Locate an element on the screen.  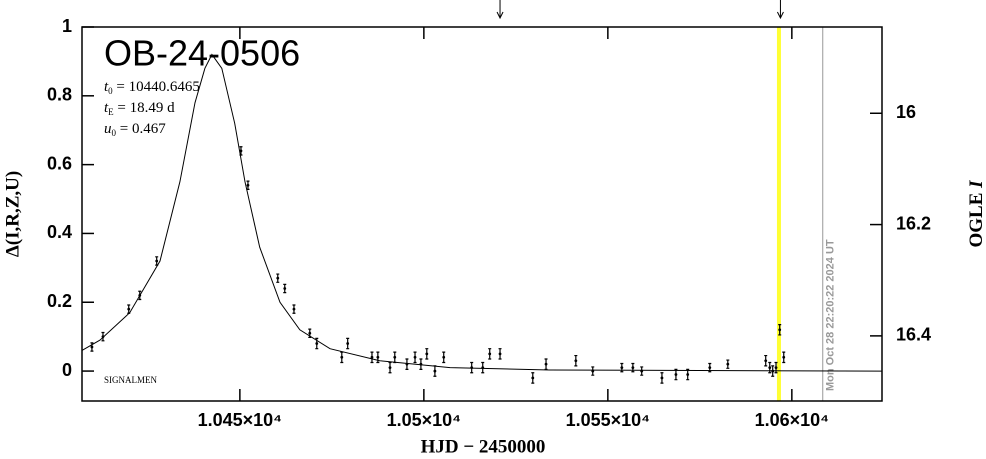
y2-tick-label: 16 is located at coordinates (906, 112).